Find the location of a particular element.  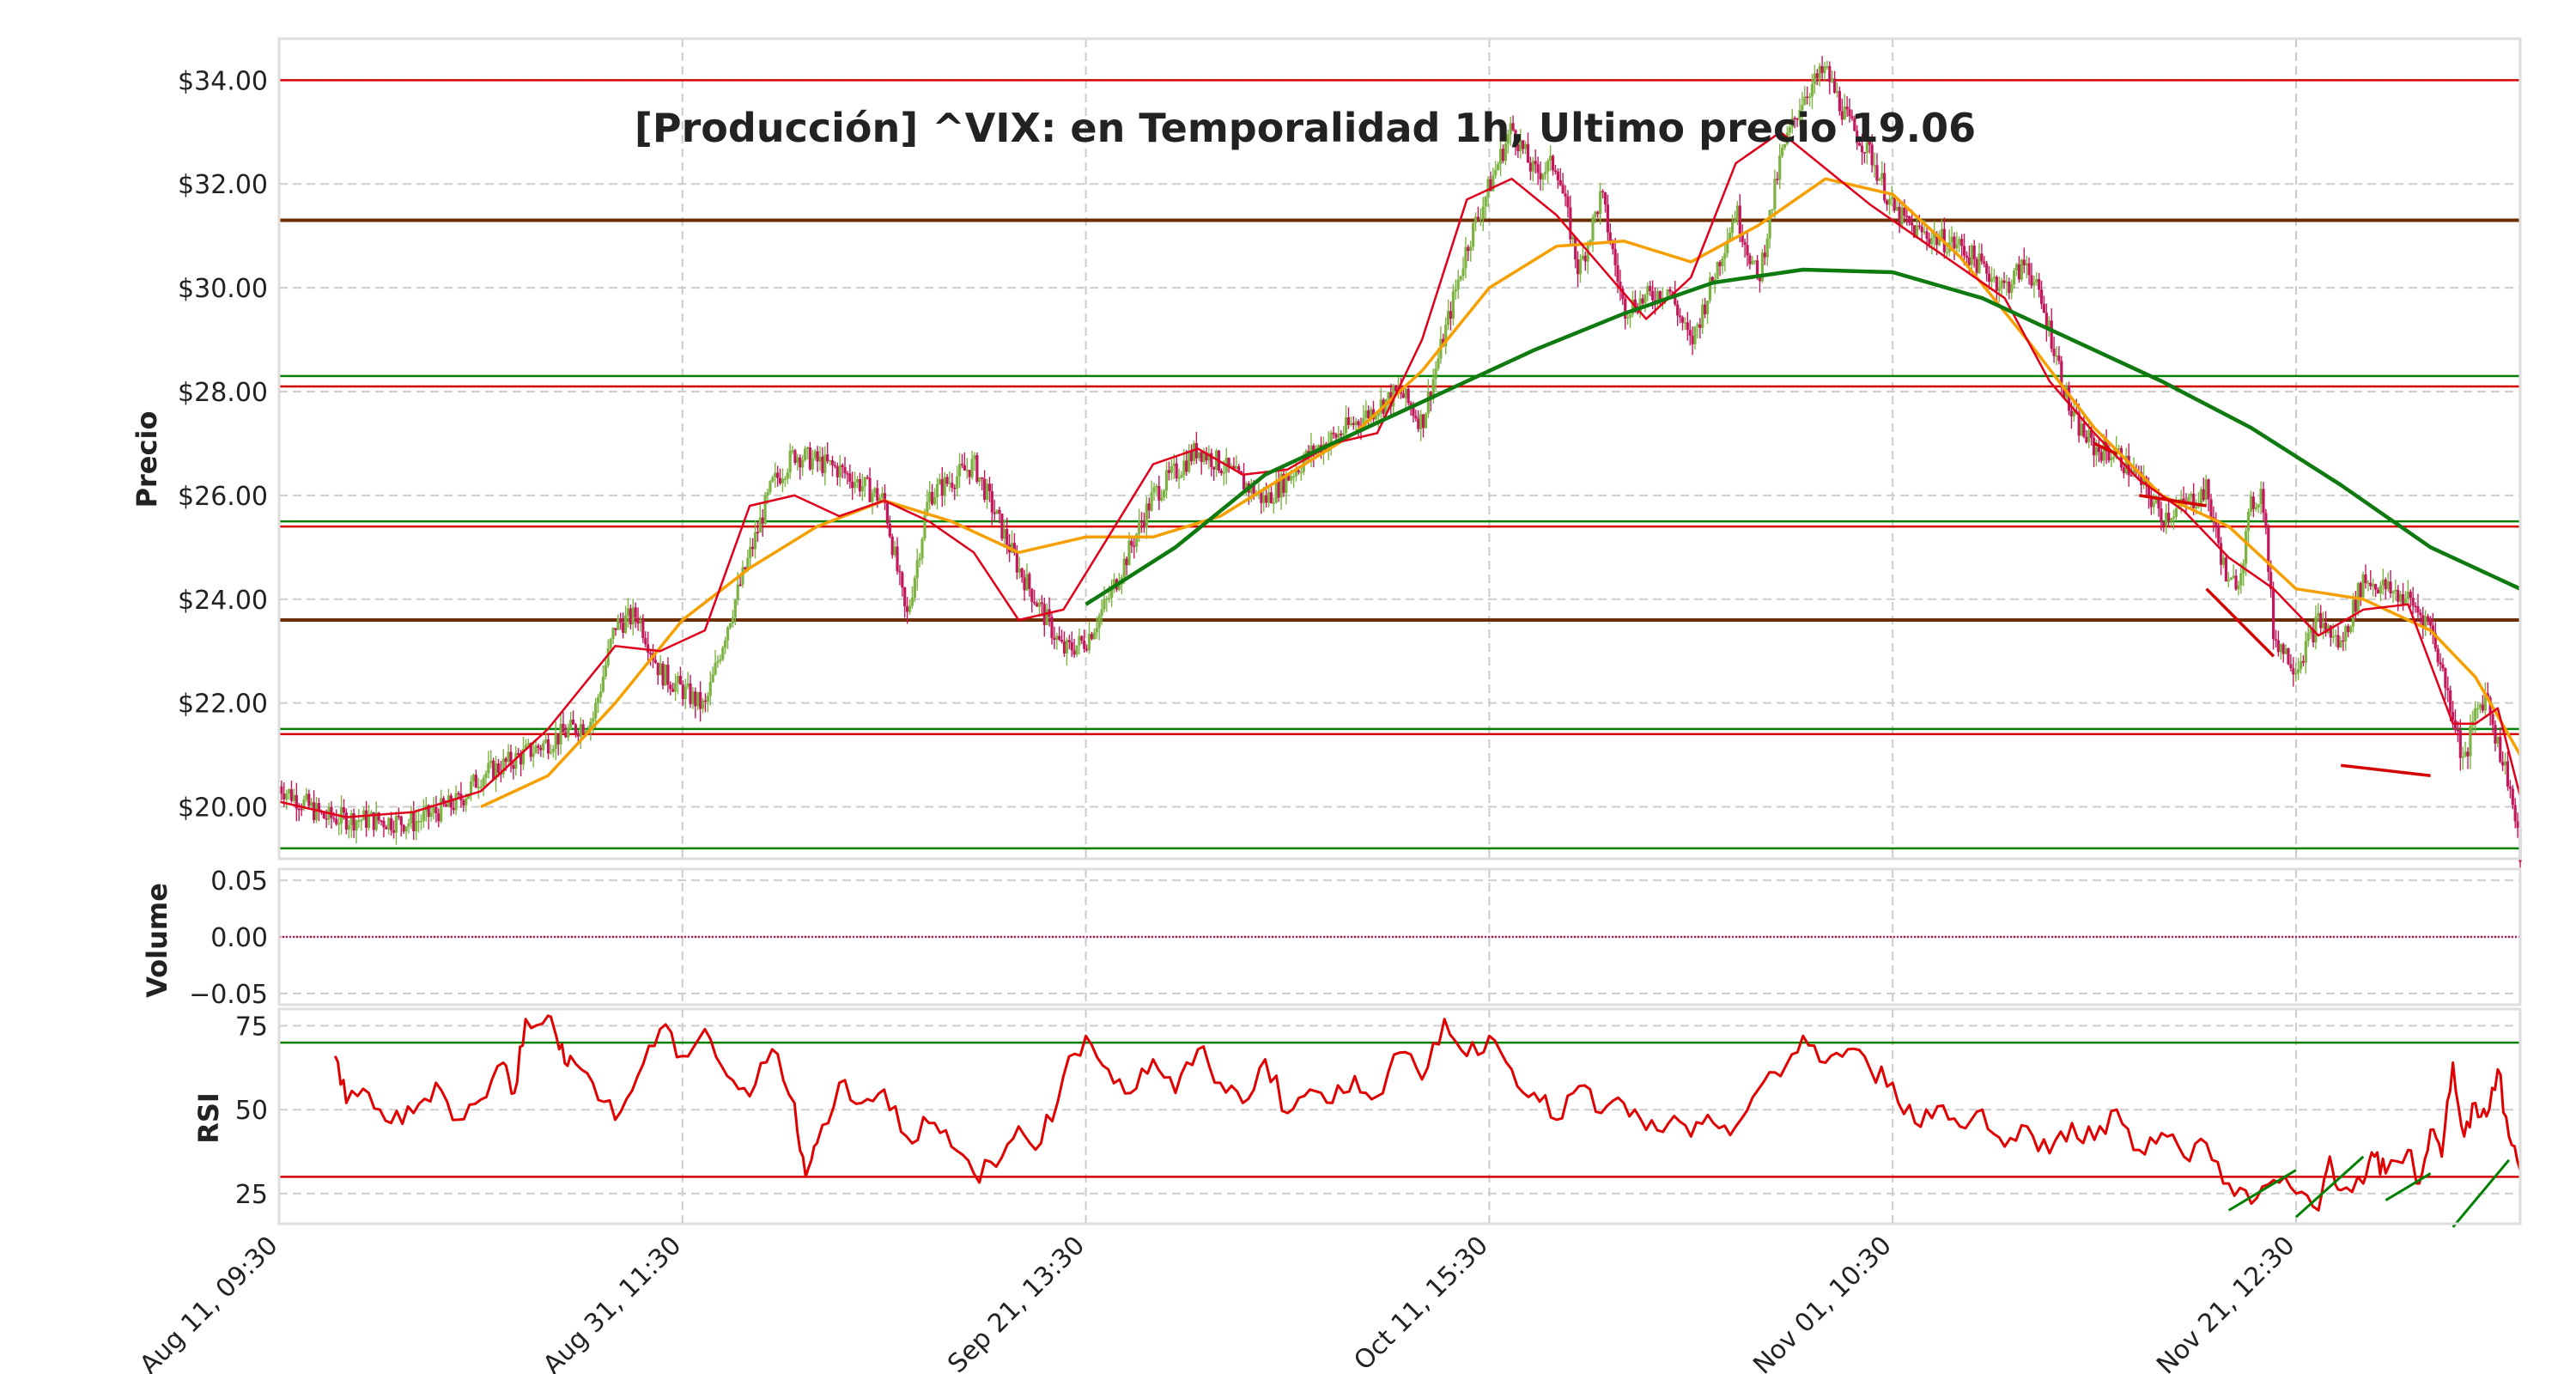

rsi-line is located at coordinates (1427, 1113).